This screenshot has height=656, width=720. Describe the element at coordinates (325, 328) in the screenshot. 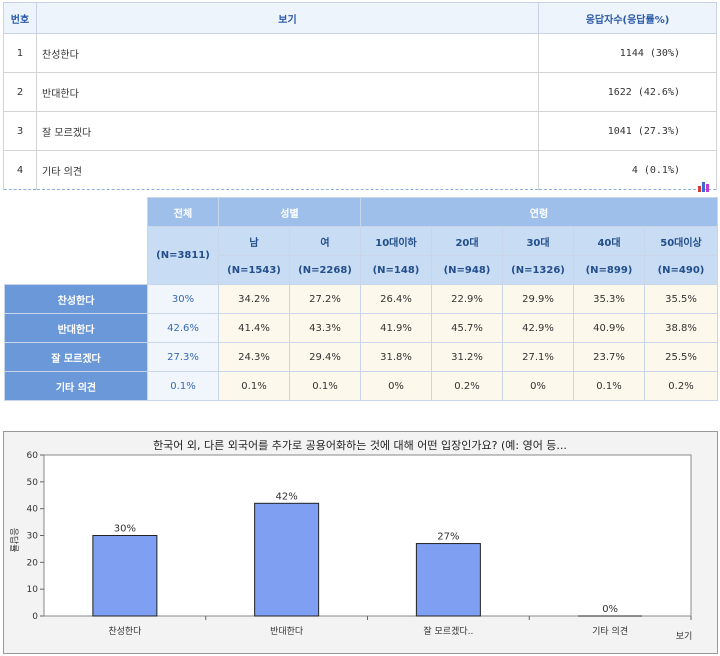

I see `cell-value: 43.3%` at that location.